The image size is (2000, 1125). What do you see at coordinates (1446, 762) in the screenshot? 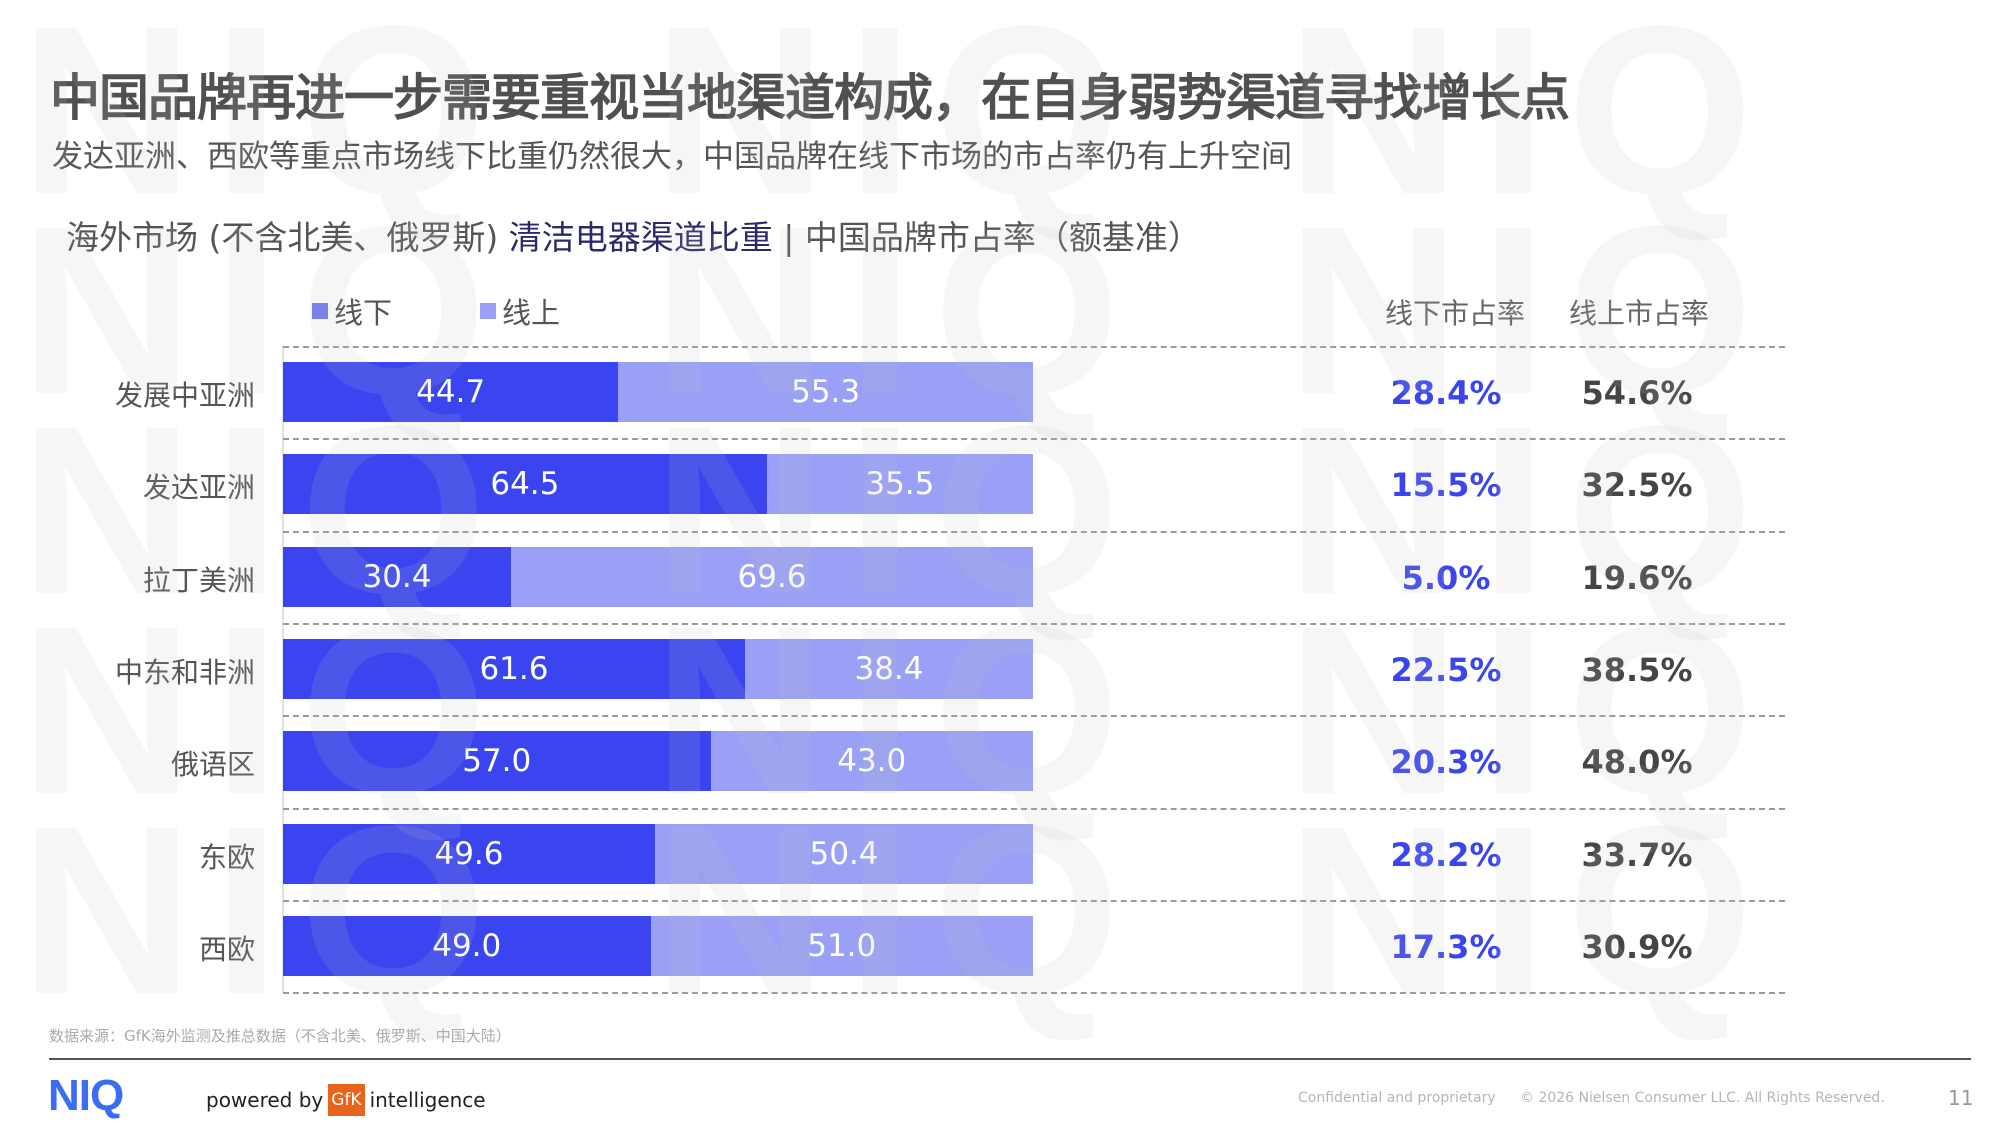
I see `offline-share-value: 20.3%` at bounding box center [1446, 762].